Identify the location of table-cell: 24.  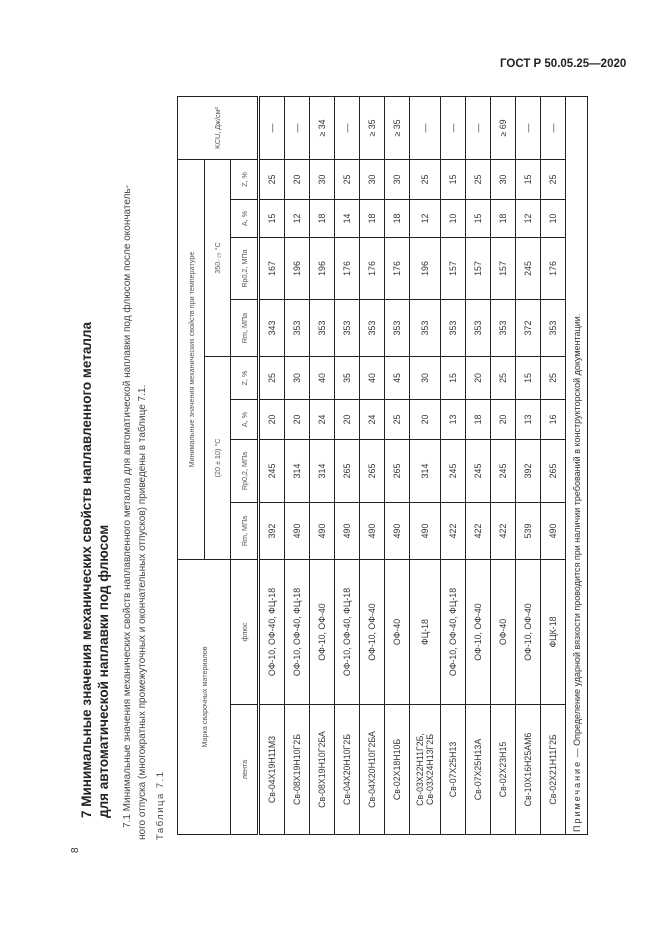
(372, 419).